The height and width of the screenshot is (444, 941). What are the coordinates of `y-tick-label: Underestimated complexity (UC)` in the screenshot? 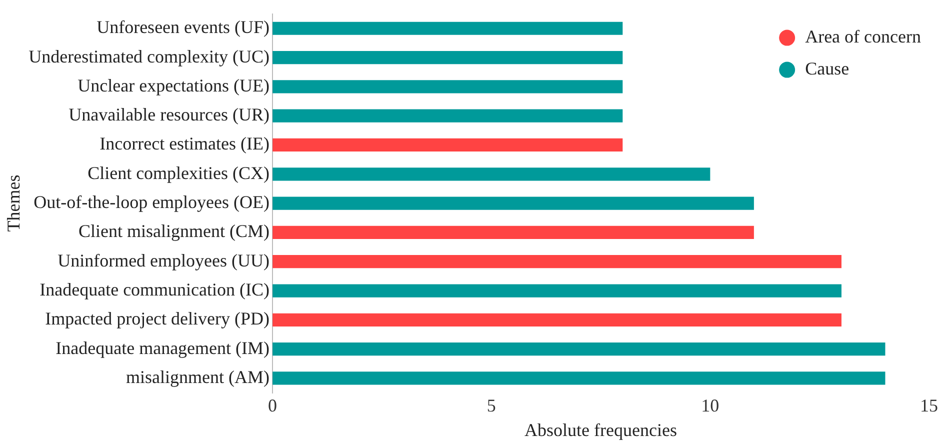 It's located at (149, 56).